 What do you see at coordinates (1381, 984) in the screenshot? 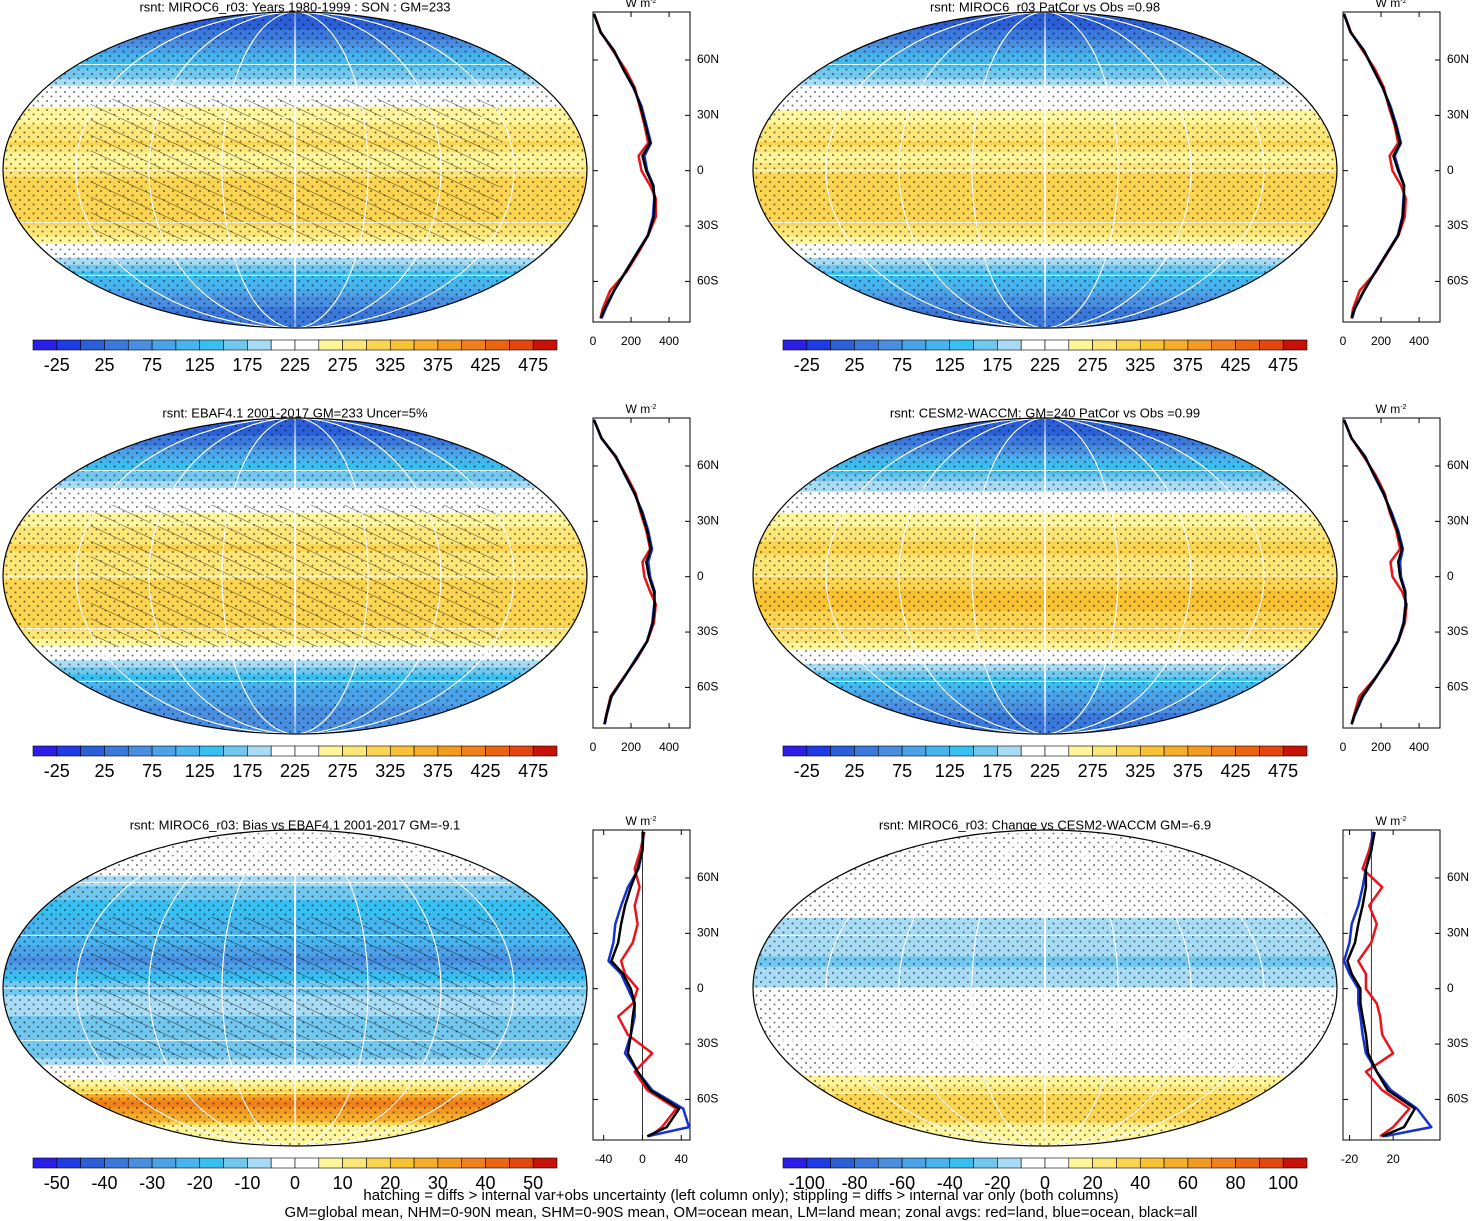
I see `zonal-line` at bounding box center [1381, 984].